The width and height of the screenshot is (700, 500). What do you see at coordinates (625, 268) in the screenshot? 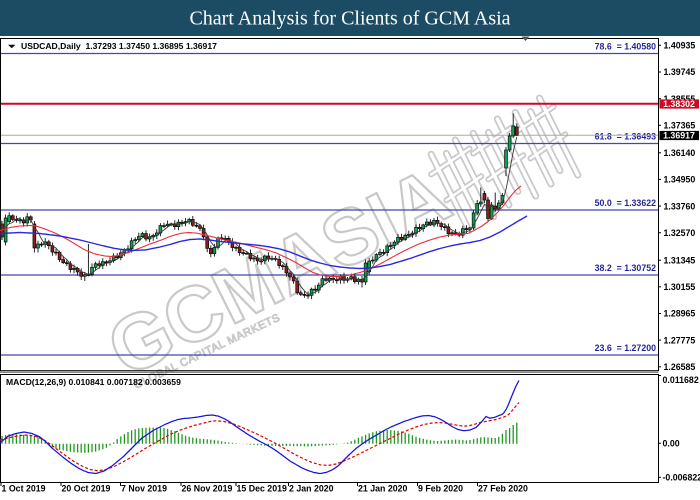
I see `svg-text: 38.2 = 1.30752` at bounding box center [625, 268].